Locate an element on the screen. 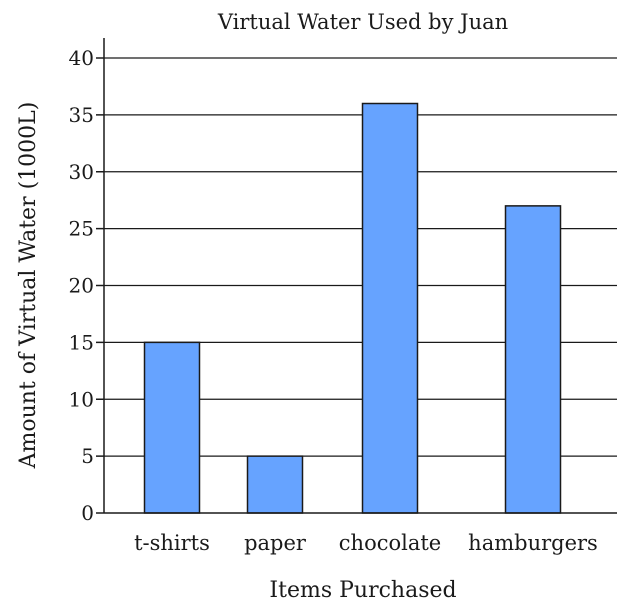 The height and width of the screenshot is (603, 631). x-axis-label: Items Purchased is located at coordinates (362, 590).